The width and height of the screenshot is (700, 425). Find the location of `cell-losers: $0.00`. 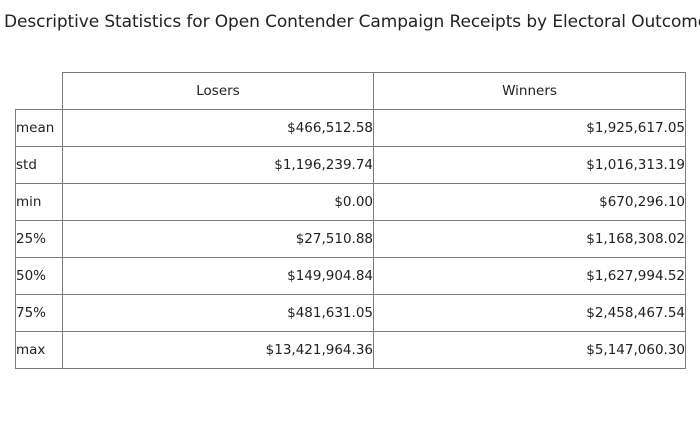

cell-losers: $0.00 is located at coordinates (218, 202).